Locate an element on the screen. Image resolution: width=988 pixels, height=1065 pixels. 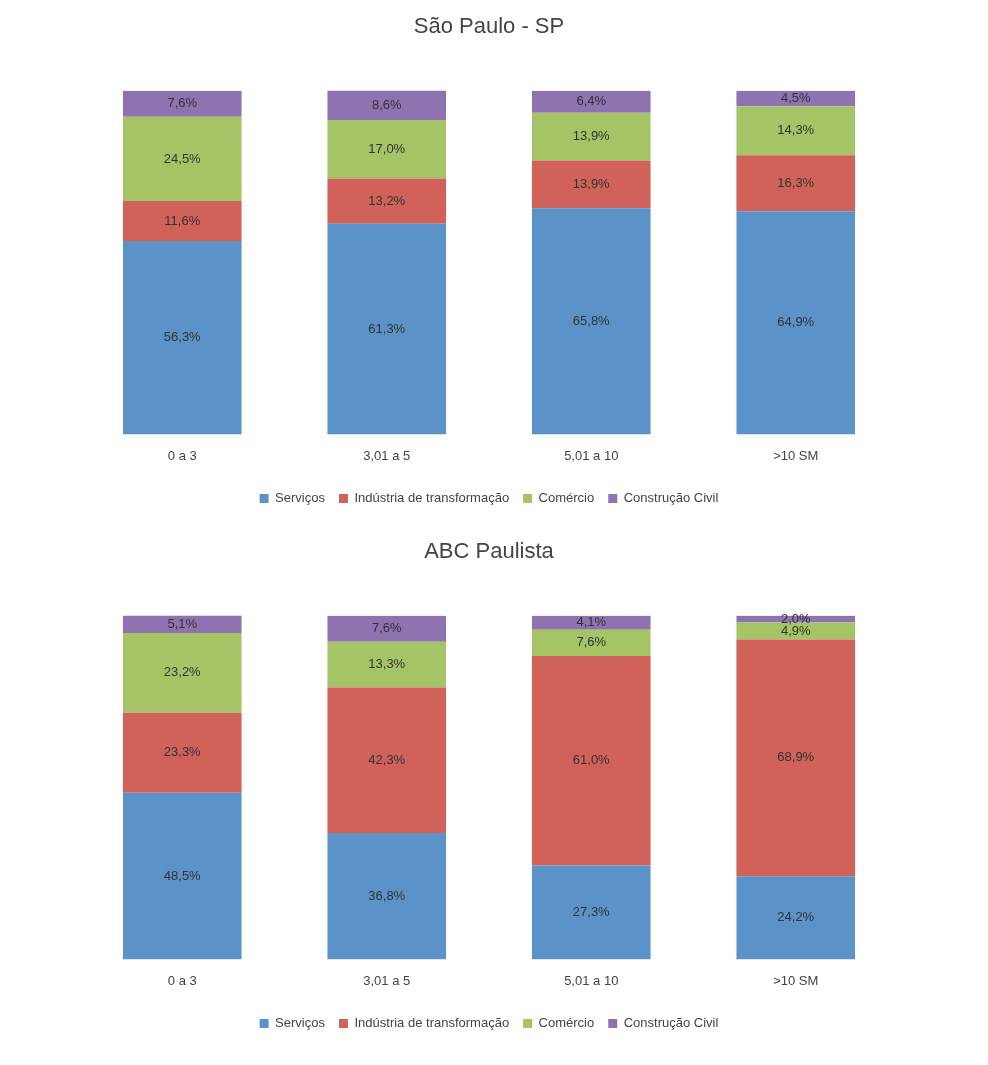
data-label: 64,9% is located at coordinates (796, 322).